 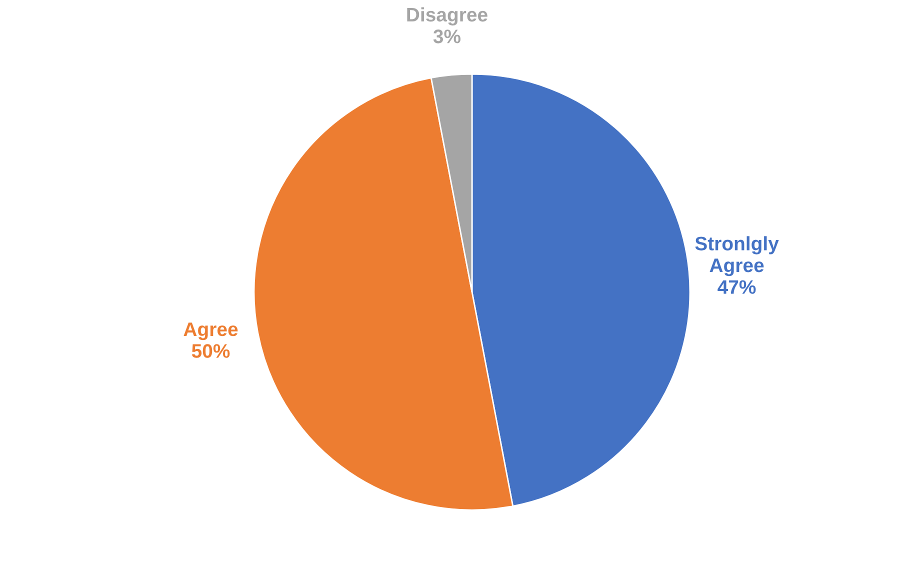 I want to click on slice-label: Stronlgly Agree, so click(x=737, y=256).